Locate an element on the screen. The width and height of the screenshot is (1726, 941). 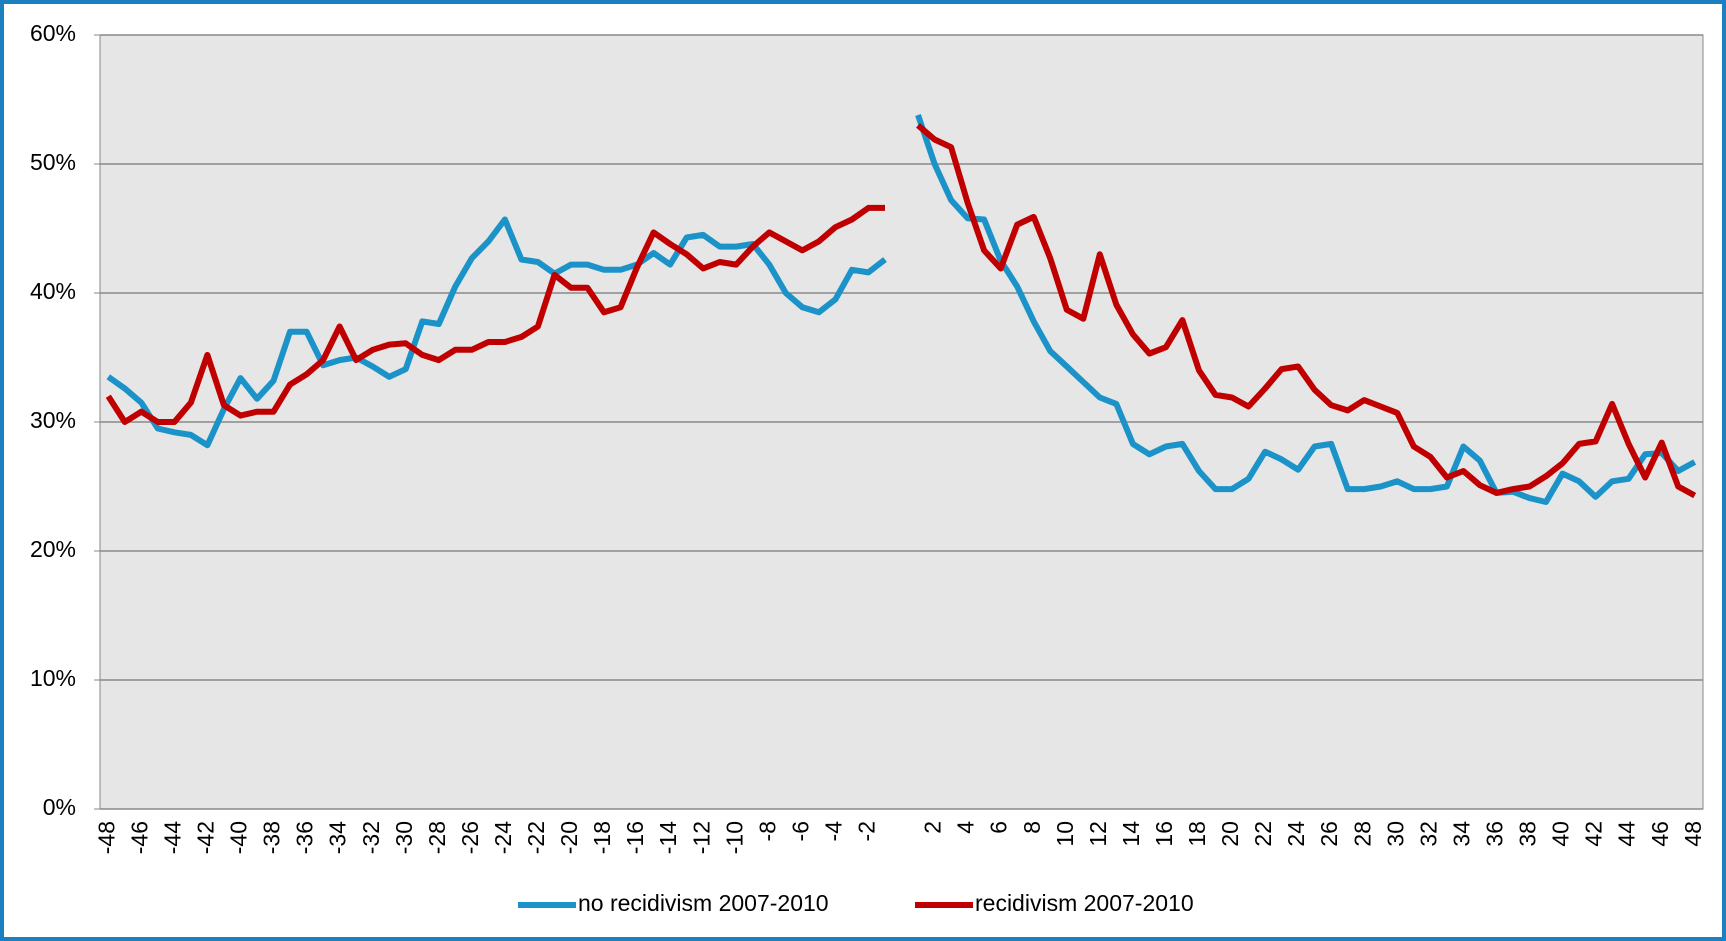
x-tick-label: -20 is located at coordinates (569, 837).